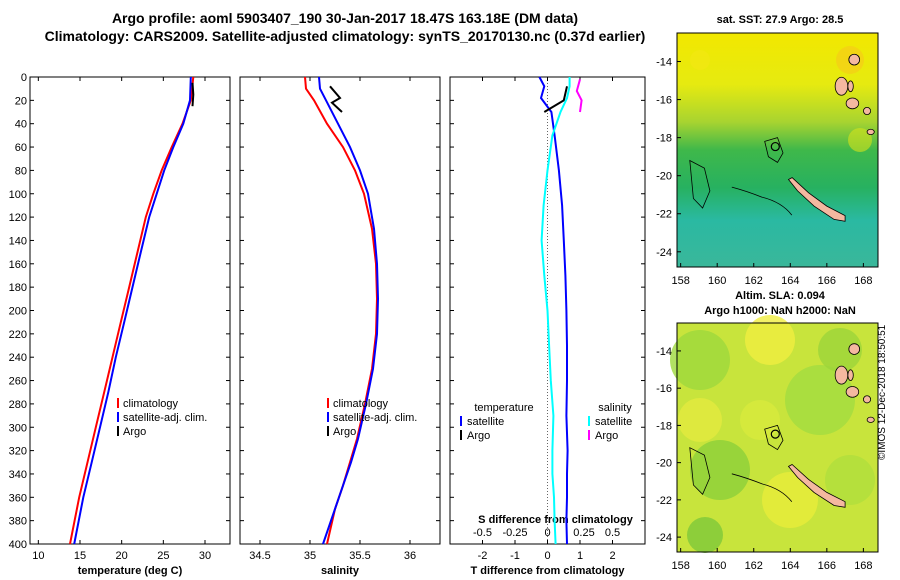 This screenshot has height=580, width=900. I want to click on y-tick-label: 200, so click(18, 312).